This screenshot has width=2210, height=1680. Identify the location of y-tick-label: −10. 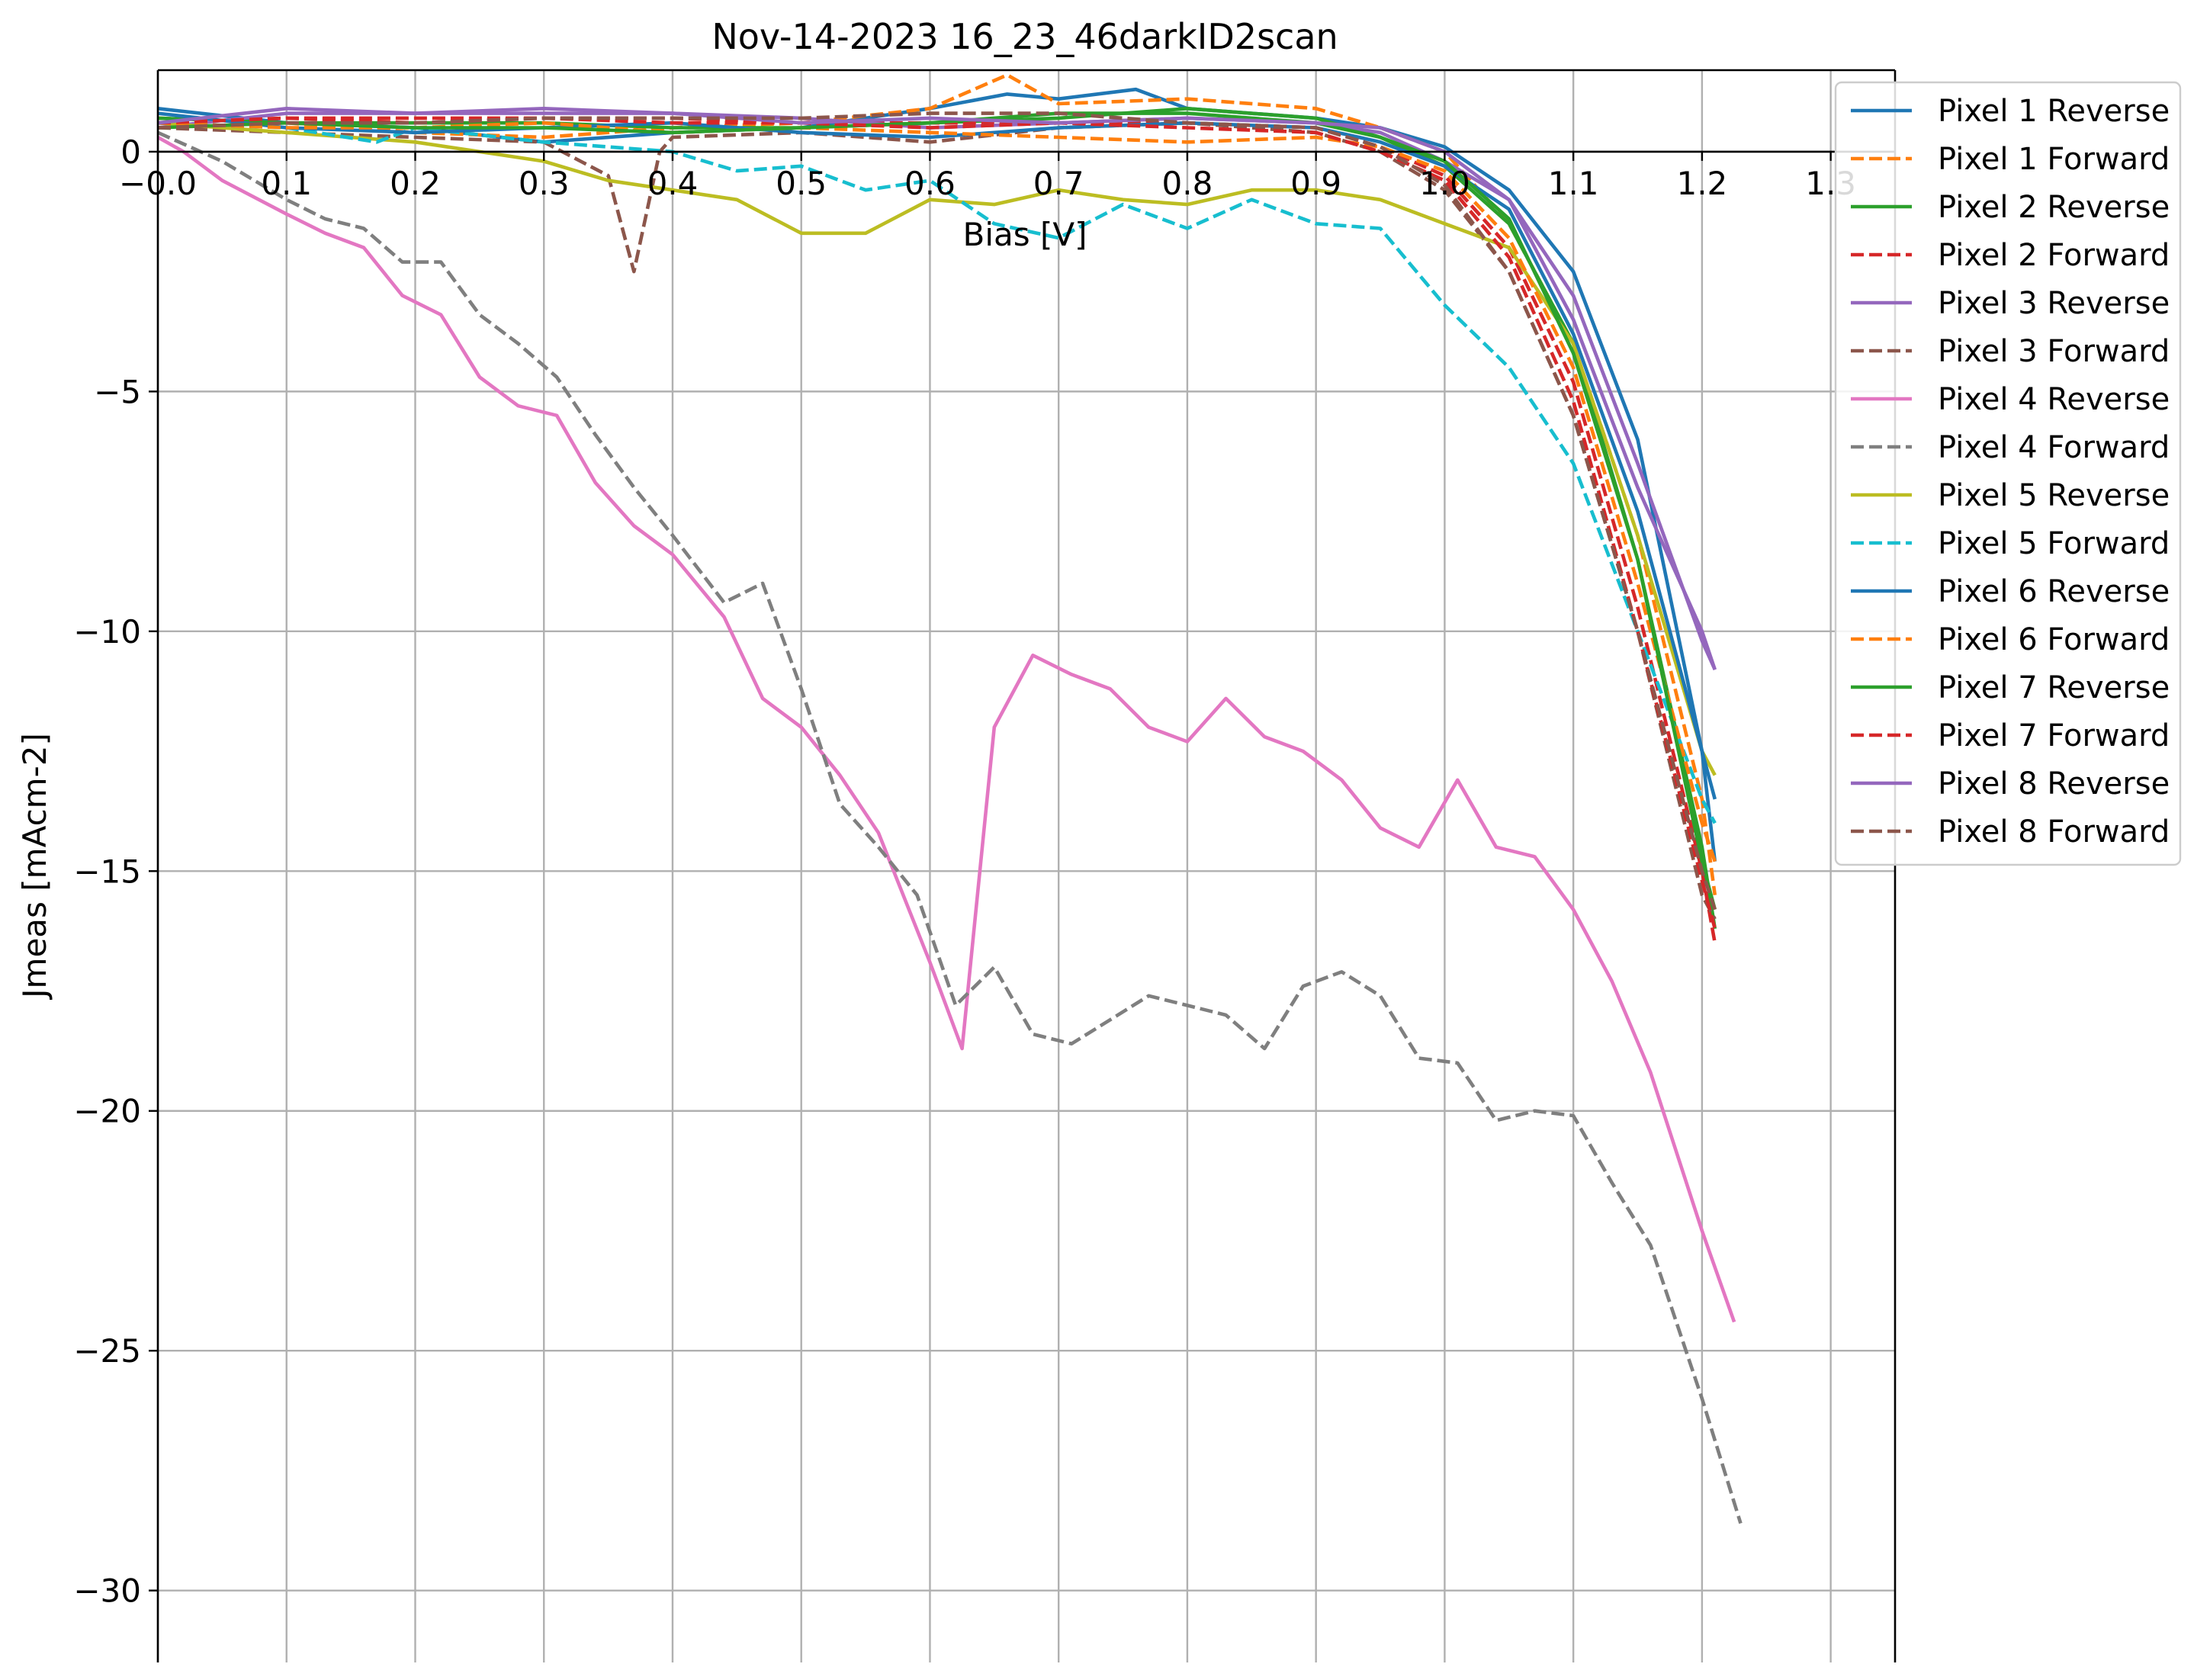
(107, 631).